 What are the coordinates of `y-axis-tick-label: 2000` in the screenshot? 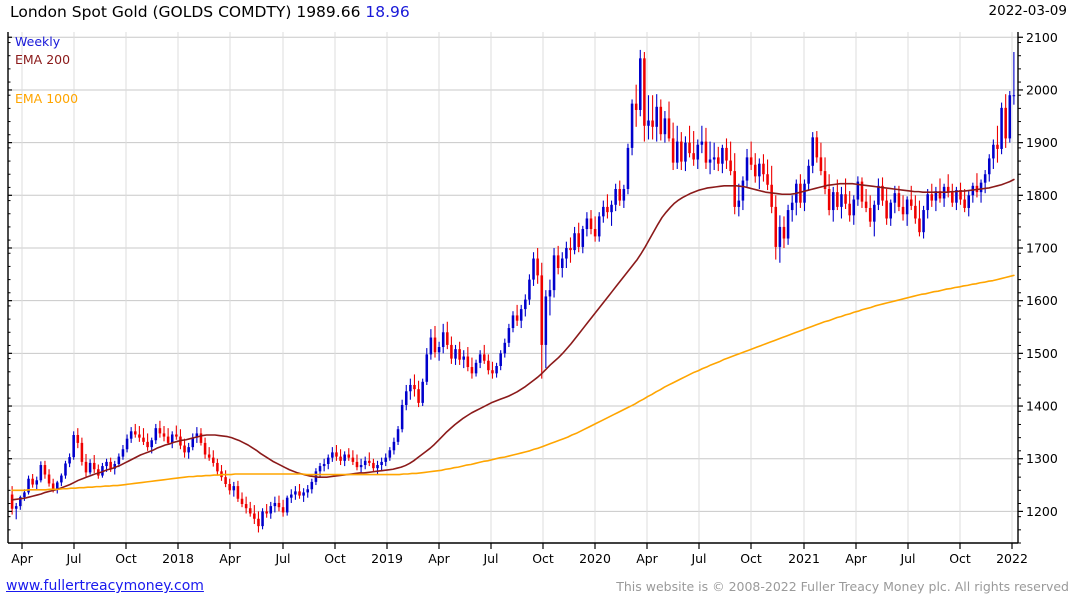 It's located at (1042, 89).